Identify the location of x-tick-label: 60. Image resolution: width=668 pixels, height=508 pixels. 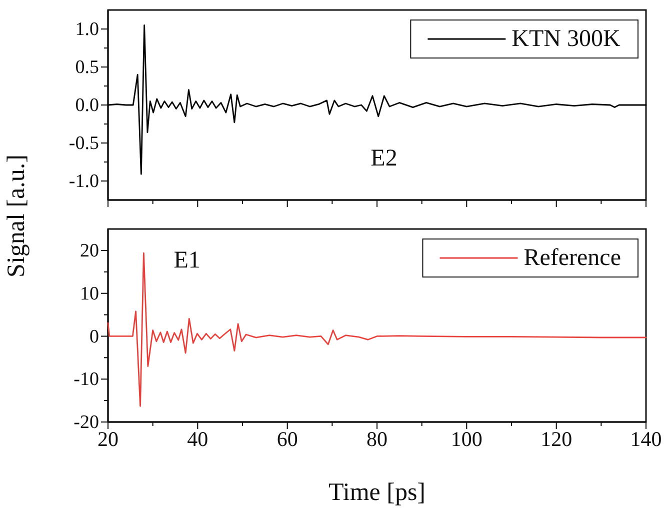
(287, 438).